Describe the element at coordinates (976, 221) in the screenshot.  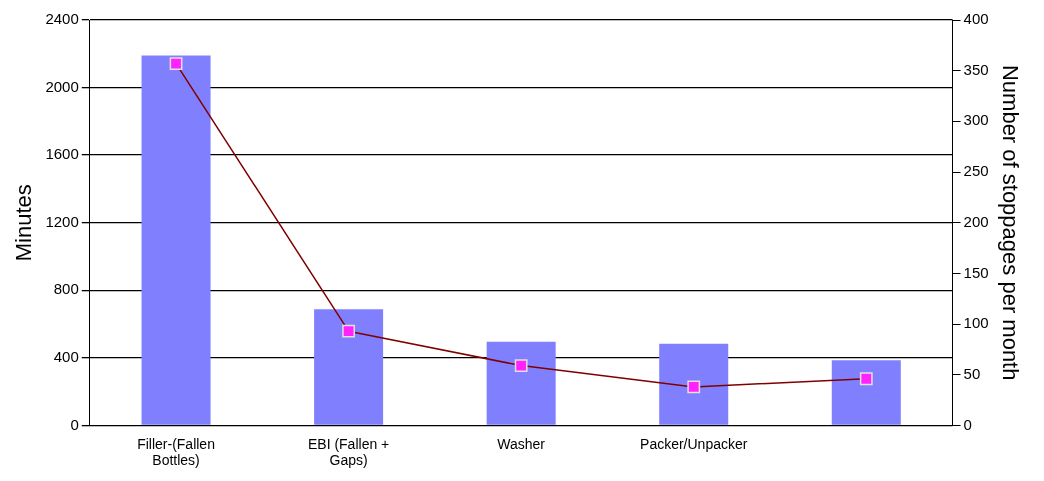
I see `y2-tick-label: 200` at that location.